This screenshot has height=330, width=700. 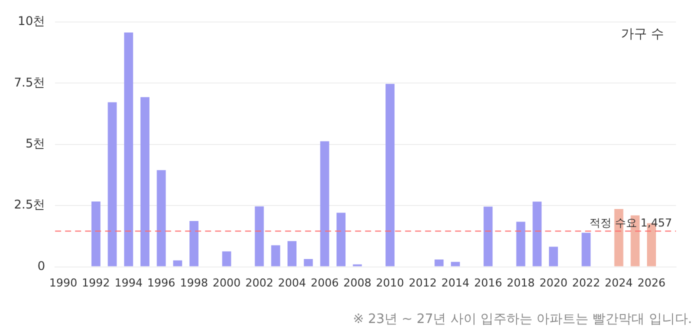 I want to click on x-tick-label: 2008, so click(x=357, y=283).